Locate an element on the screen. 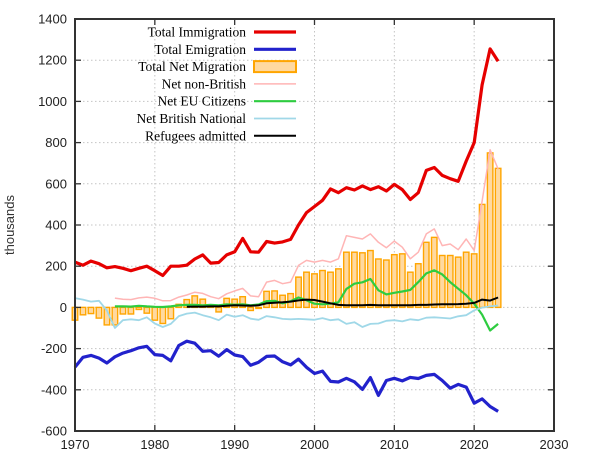  x-tick-label: 2010 is located at coordinates (394, 444).